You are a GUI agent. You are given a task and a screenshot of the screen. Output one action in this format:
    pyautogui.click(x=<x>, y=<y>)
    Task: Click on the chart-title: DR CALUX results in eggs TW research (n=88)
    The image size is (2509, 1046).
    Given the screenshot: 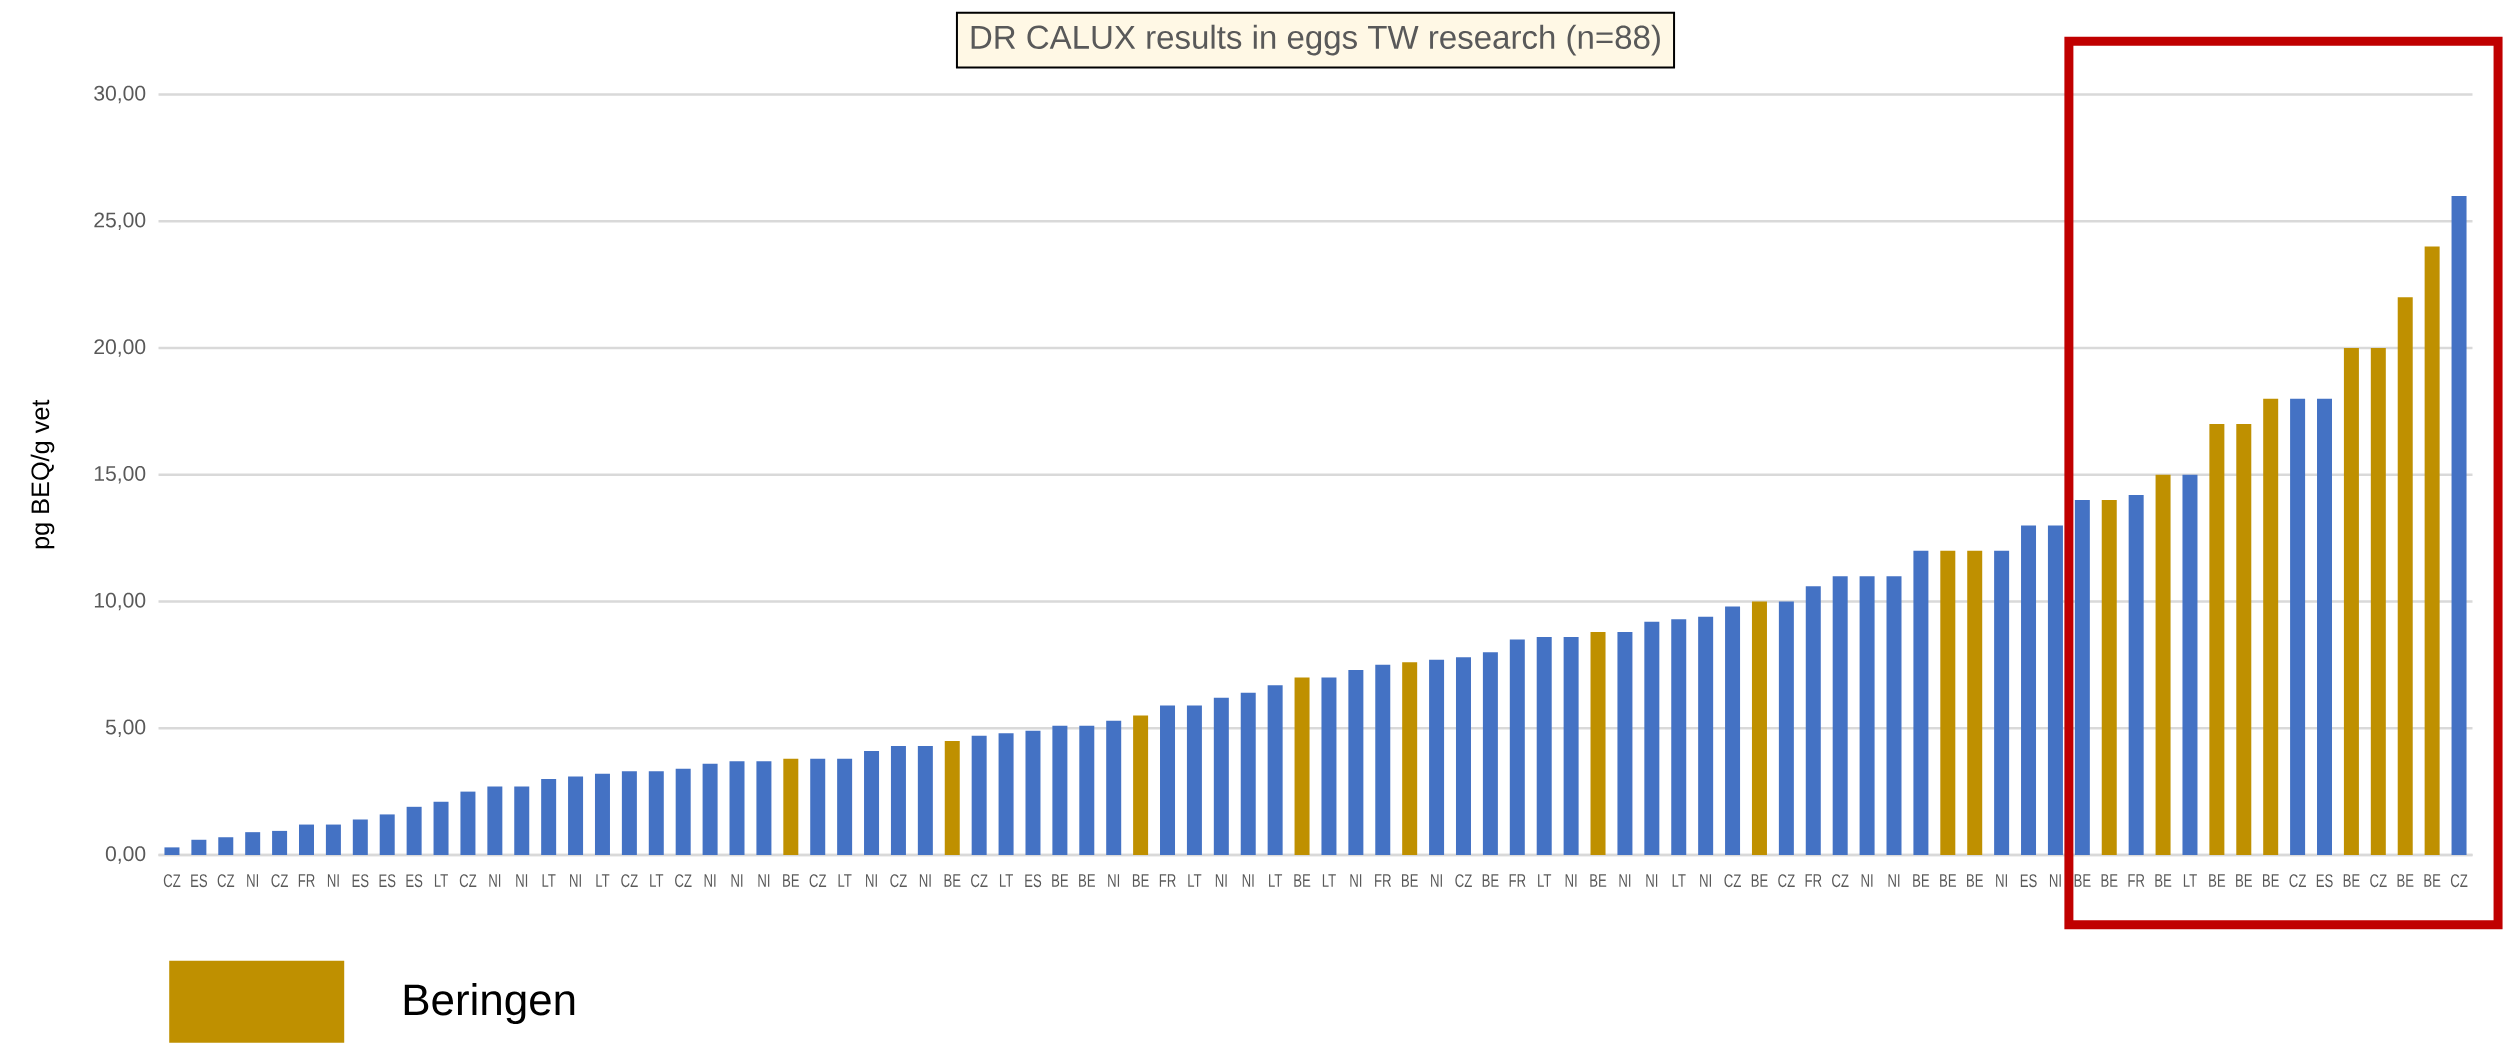 What is the action you would take?
    pyautogui.click(x=1315, y=40)
    